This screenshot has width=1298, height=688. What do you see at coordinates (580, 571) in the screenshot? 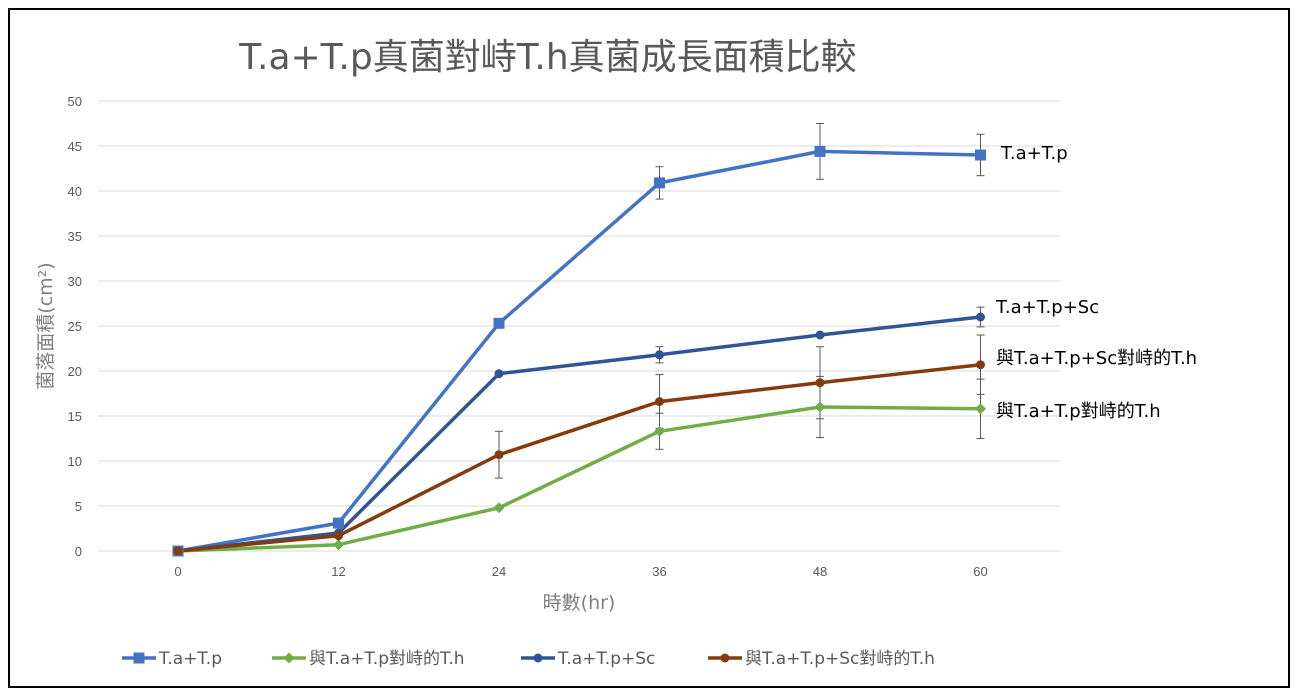
I see `x-tick-labels: 0 12 24 36 48 60` at bounding box center [580, 571].